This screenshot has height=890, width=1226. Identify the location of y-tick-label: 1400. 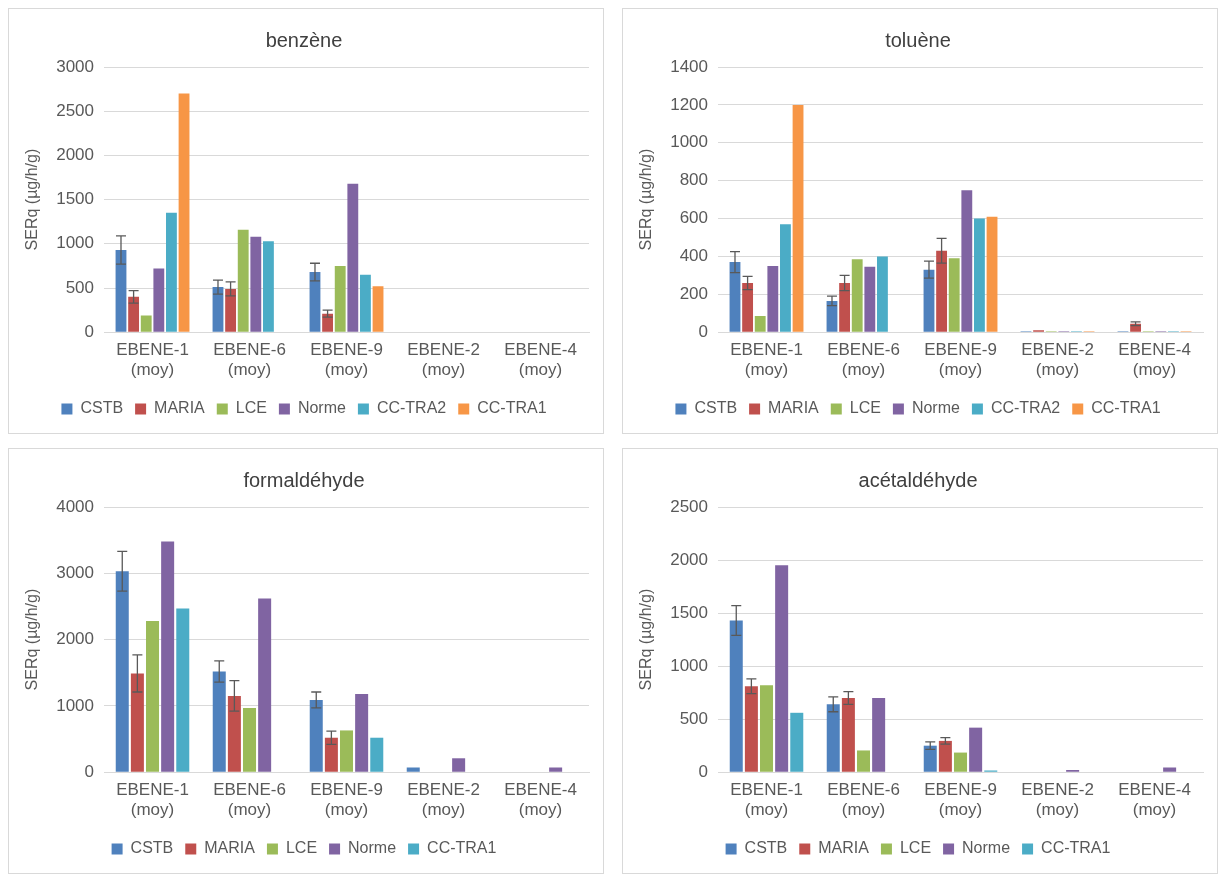
(689, 66).